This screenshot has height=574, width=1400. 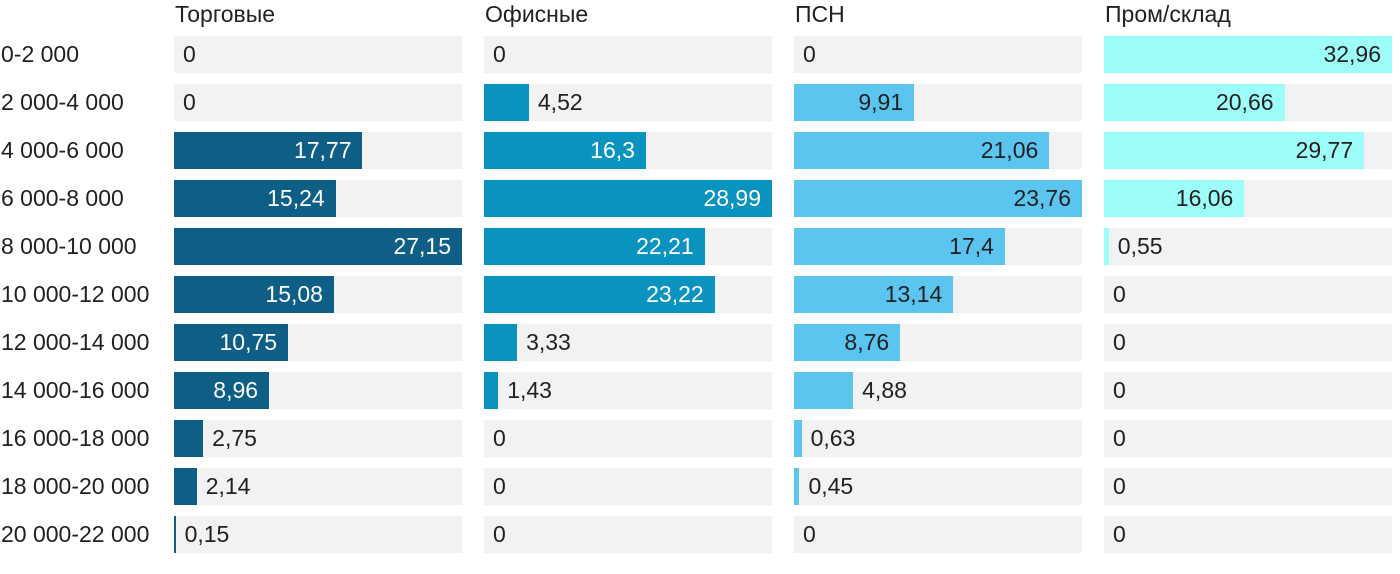 I want to click on bar-track: 4,52, so click(x=628, y=102).